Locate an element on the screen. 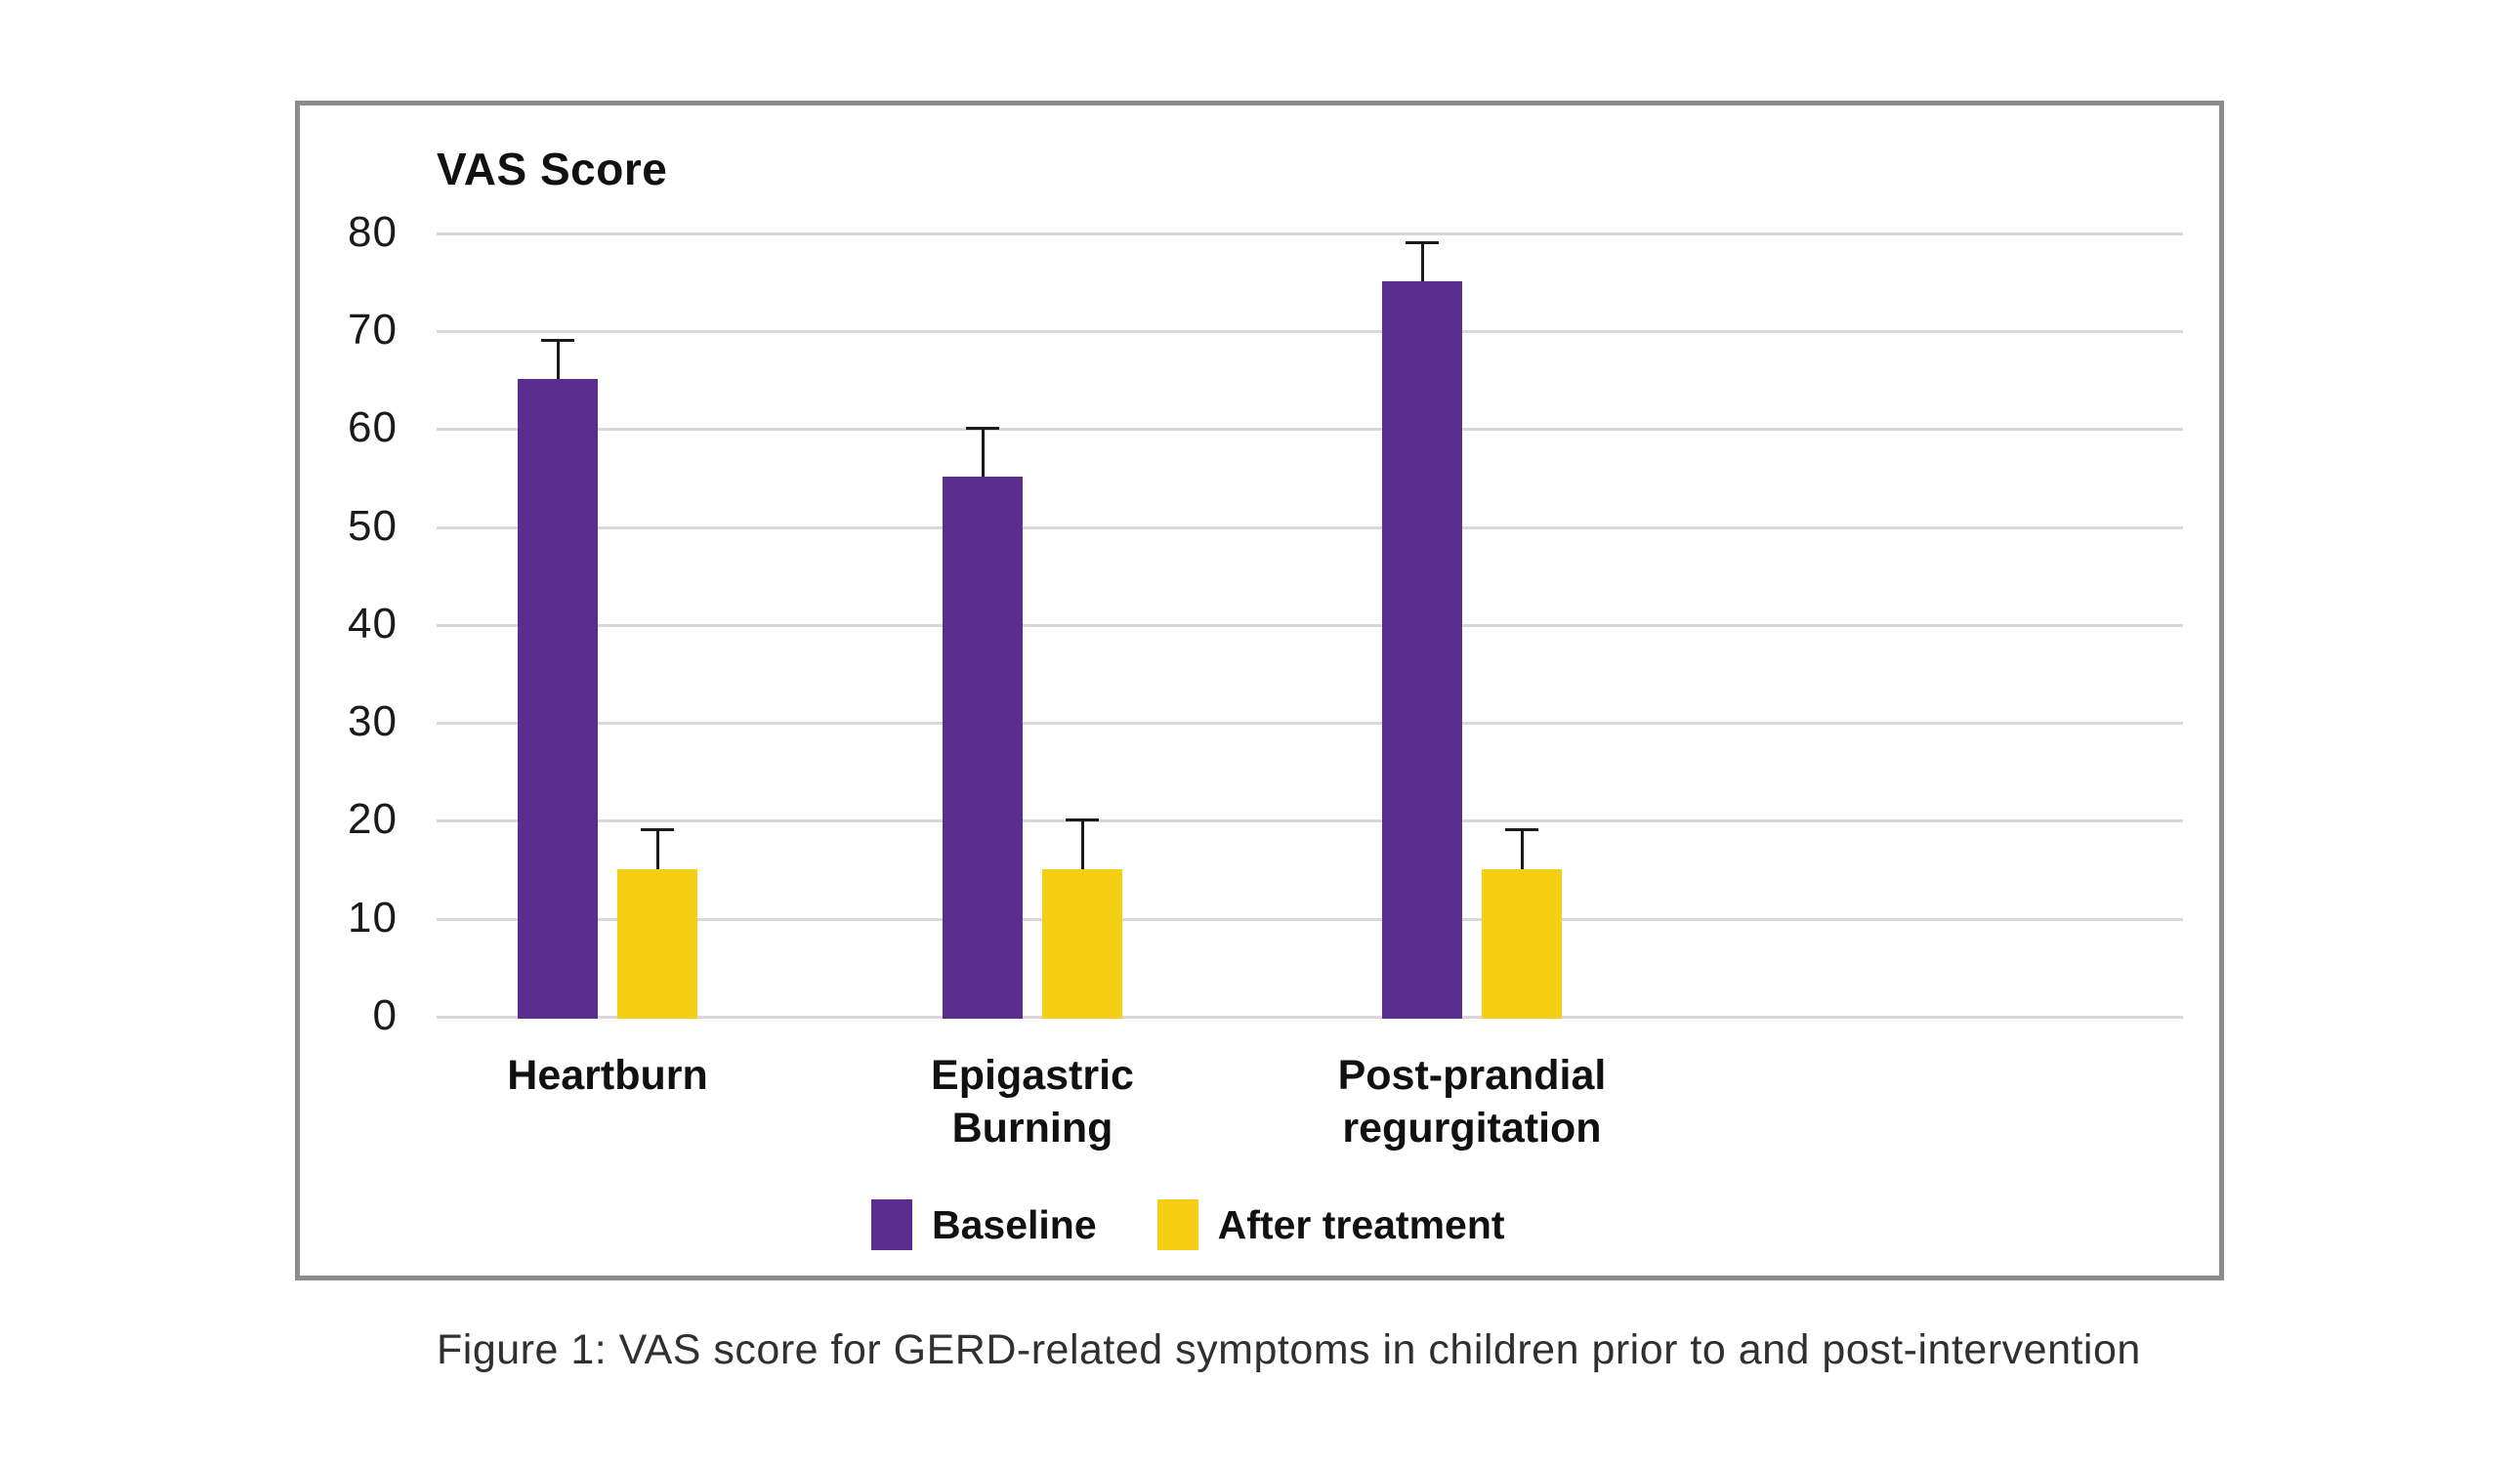 This screenshot has width=2520, height=1467. legend-item-after-treatment: After treatment is located at coordinates (1330, 1224).